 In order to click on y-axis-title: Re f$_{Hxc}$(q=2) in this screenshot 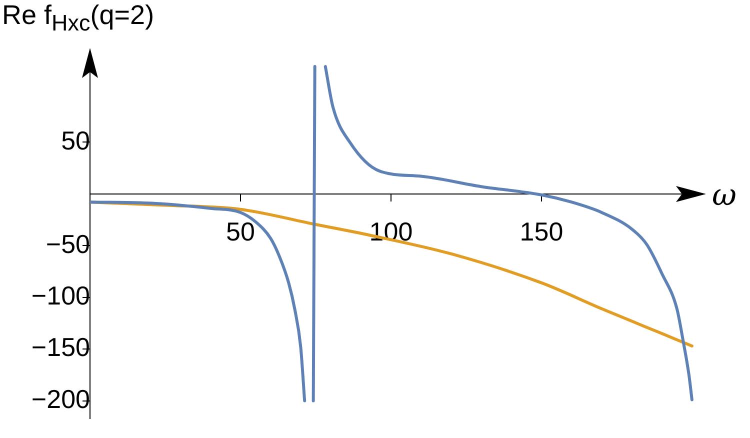, I will do `click(78, 18)`.